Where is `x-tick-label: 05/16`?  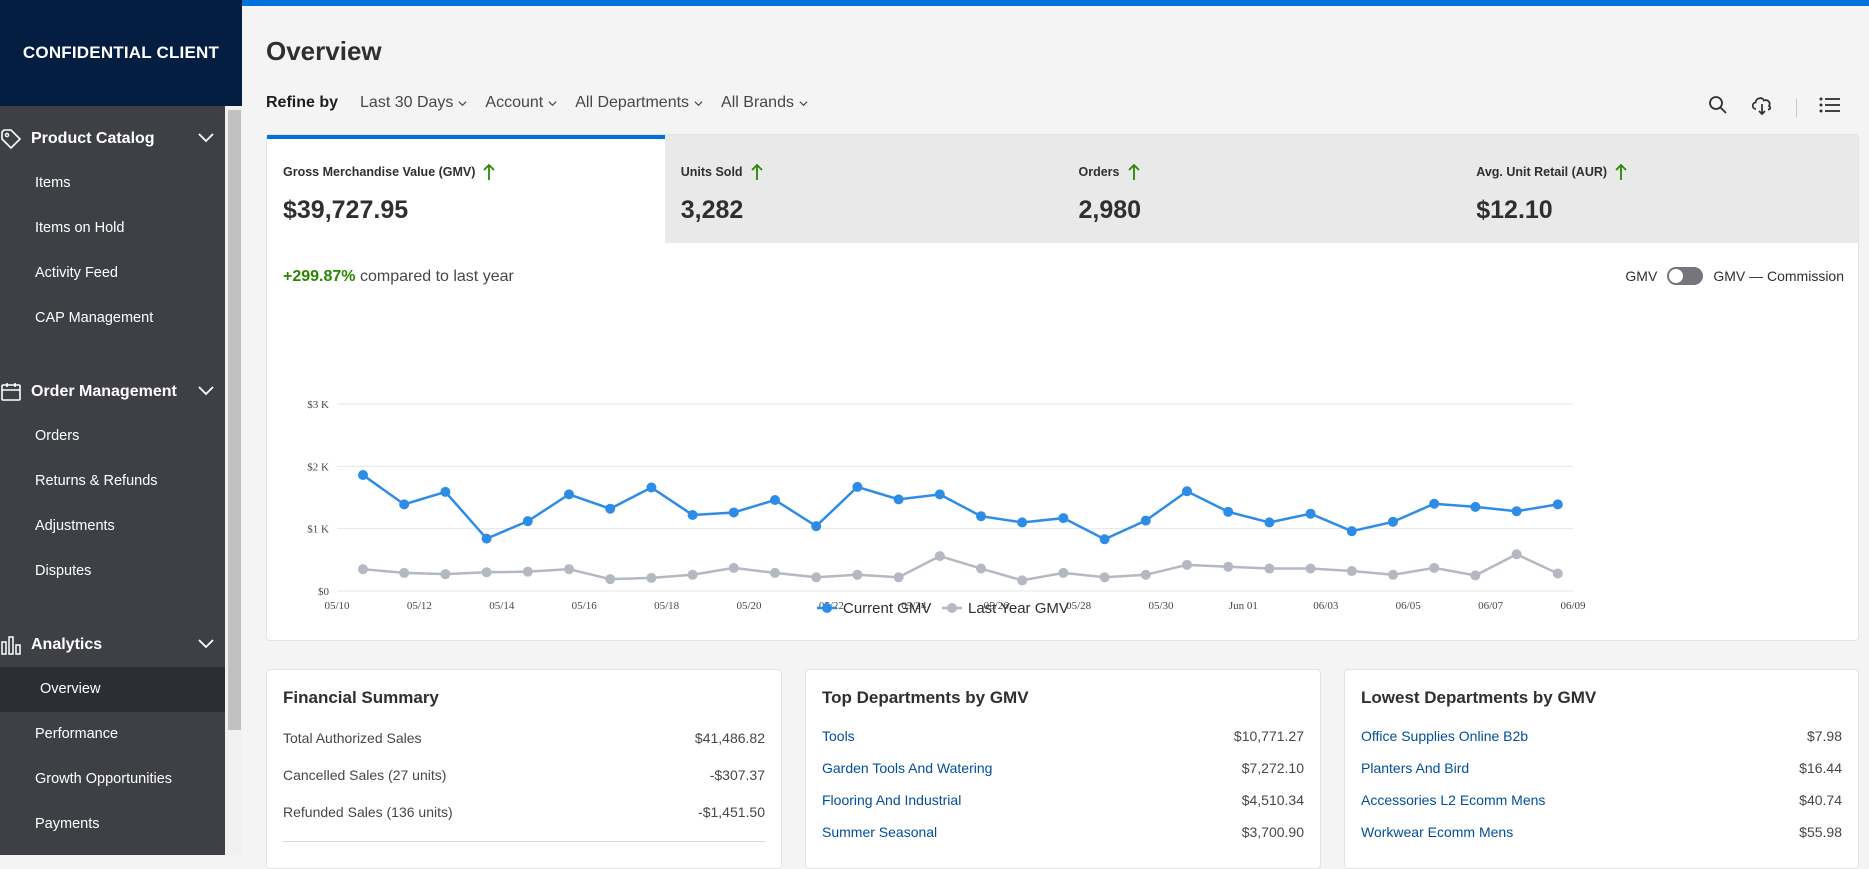 x-tick-label: 05/16 is located at coordinates (585, 606).